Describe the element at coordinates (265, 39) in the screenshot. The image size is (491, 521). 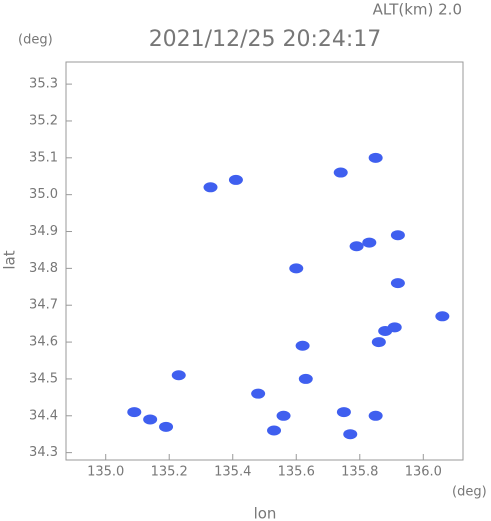
I see `chart-title: 2021/12/25 20:24:17` at that location.